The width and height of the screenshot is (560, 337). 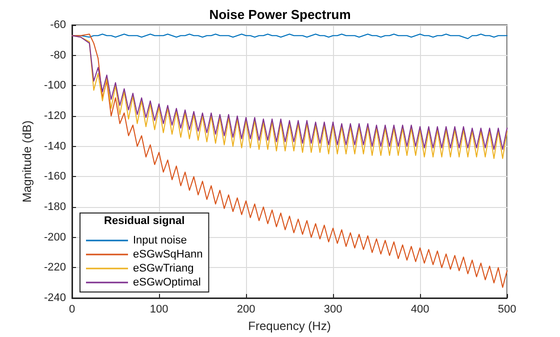 What do you see at coordinates (160, 240) in the screenshot?
I see `legend-label: Input noise` at bounding box center [160, 240].